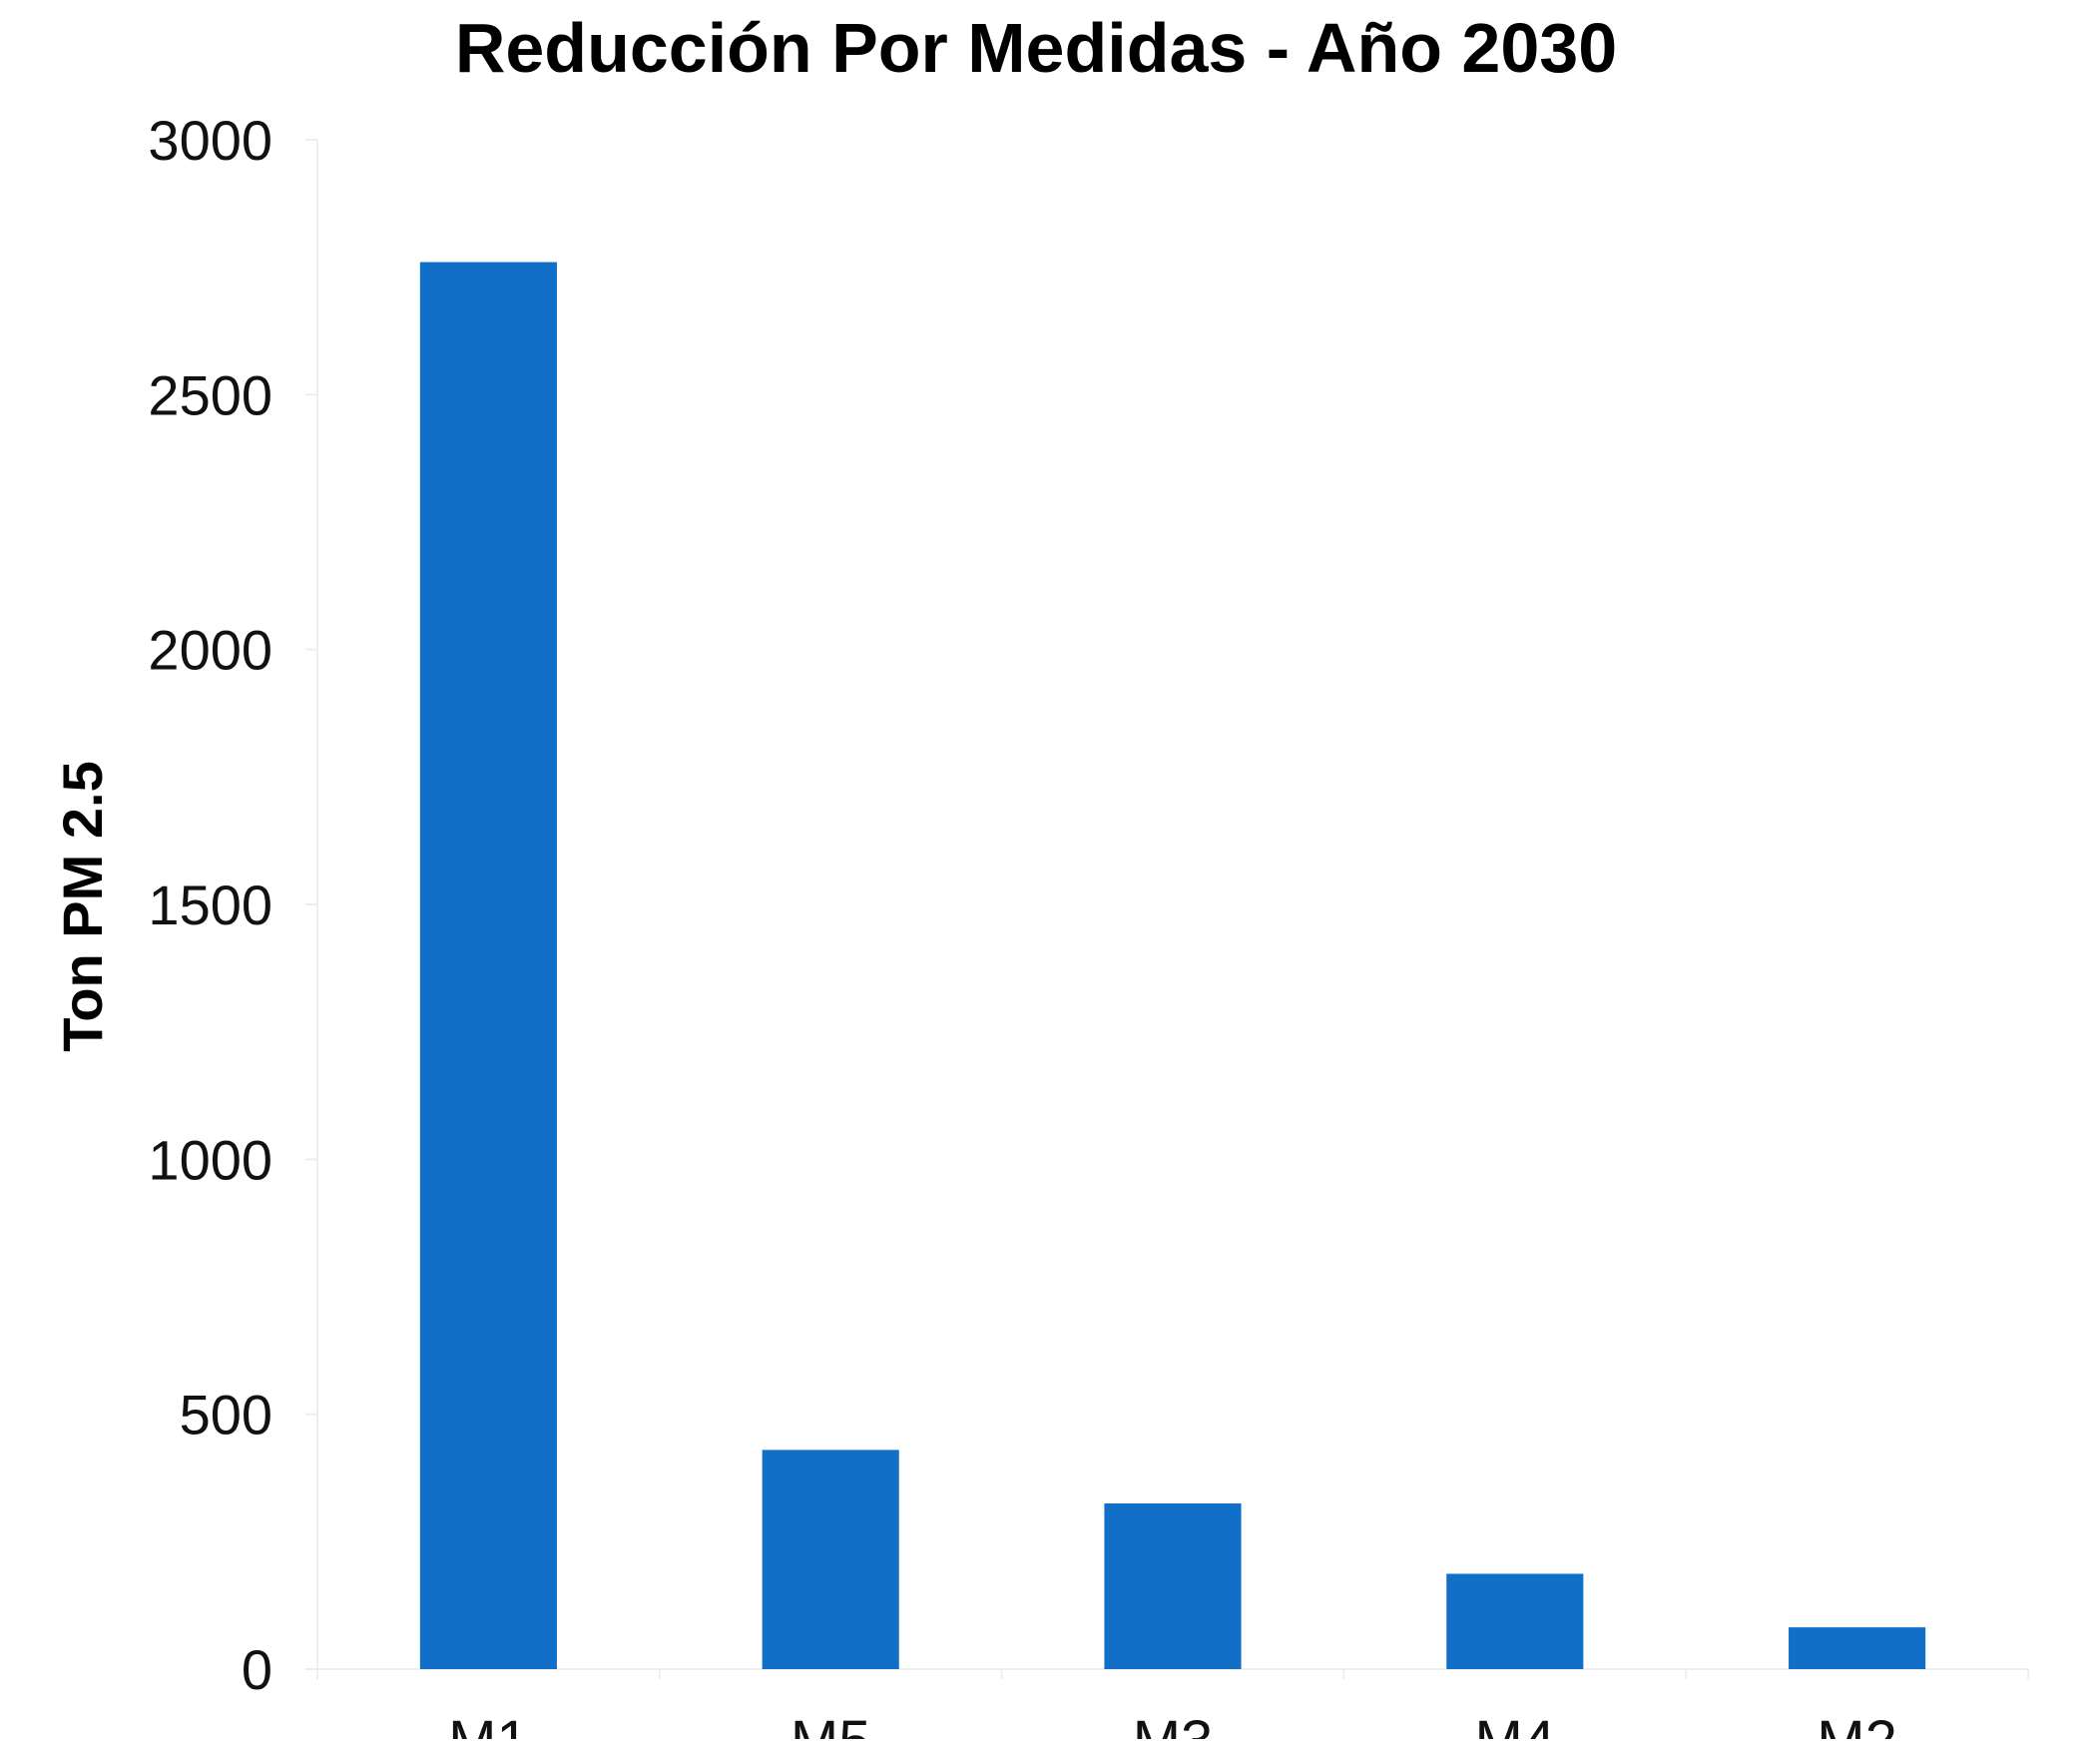  Describe the element at coordinates (1515, 1724) in the screenshot. I see `x-tick-label: M4` at that location.